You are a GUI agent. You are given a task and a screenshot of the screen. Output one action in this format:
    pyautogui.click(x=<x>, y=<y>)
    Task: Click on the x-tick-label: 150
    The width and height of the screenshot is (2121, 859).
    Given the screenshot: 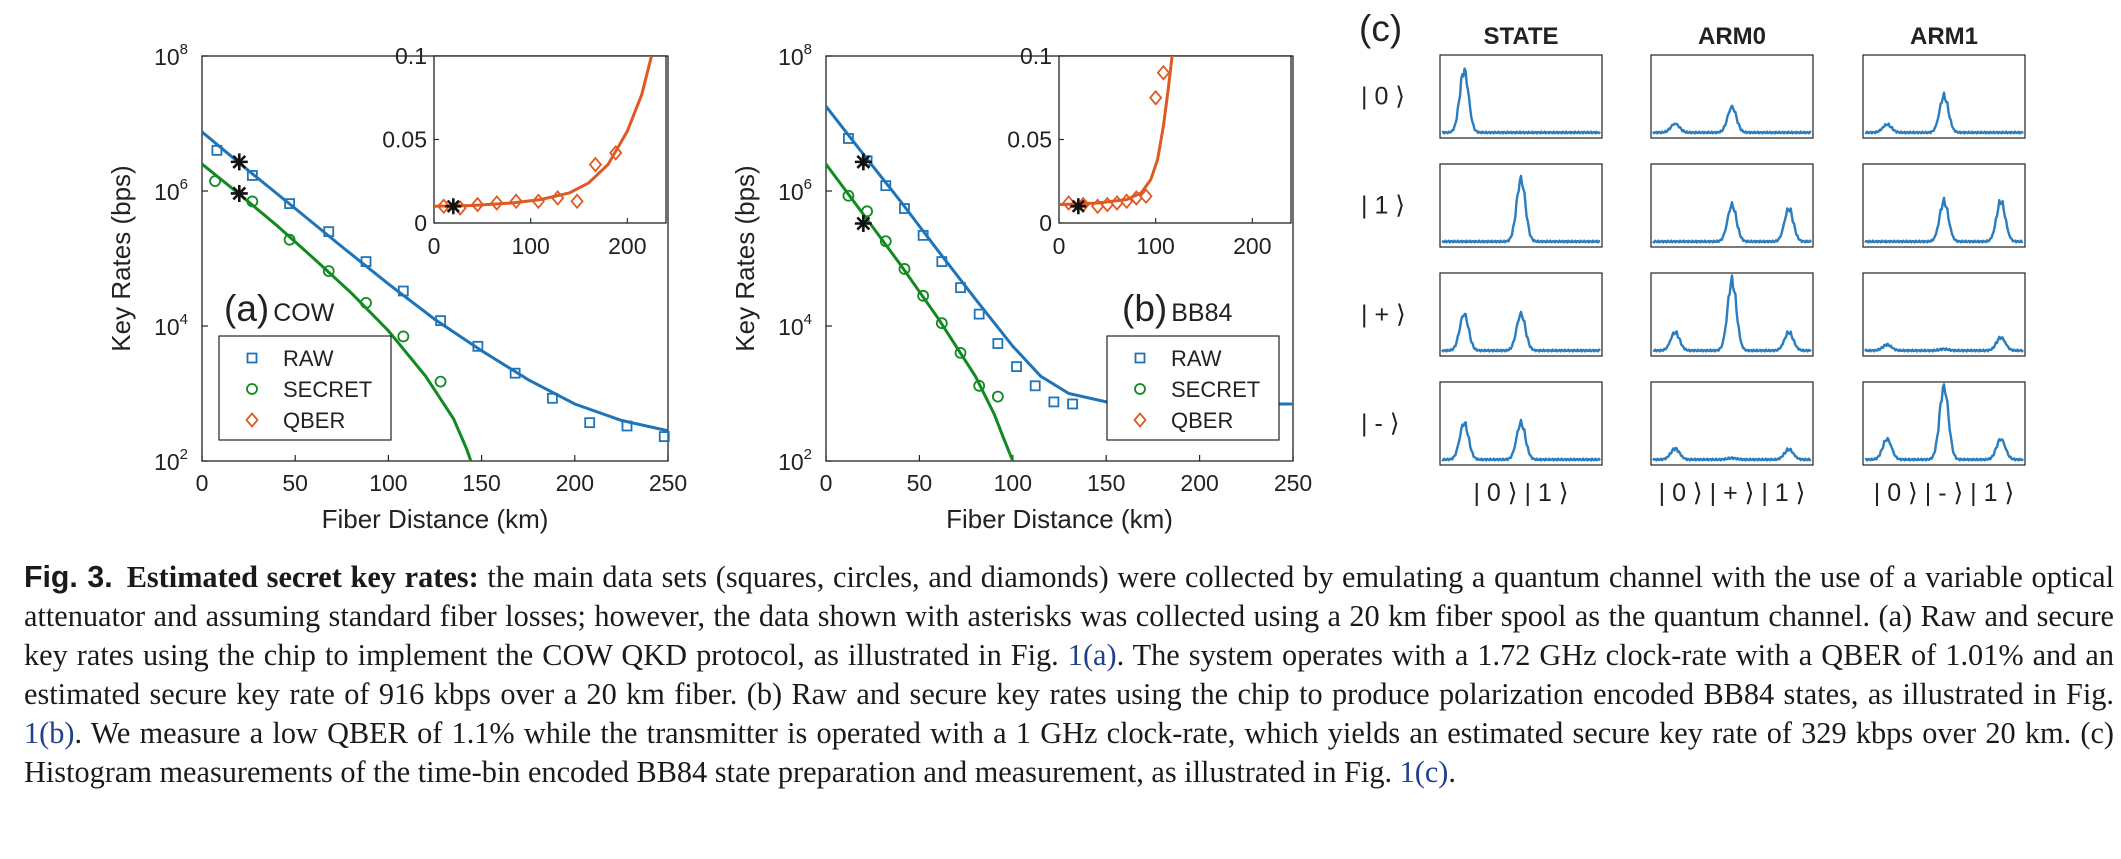 What is the action you would take?
    pyautogui.click(x=1106, y=483)
    